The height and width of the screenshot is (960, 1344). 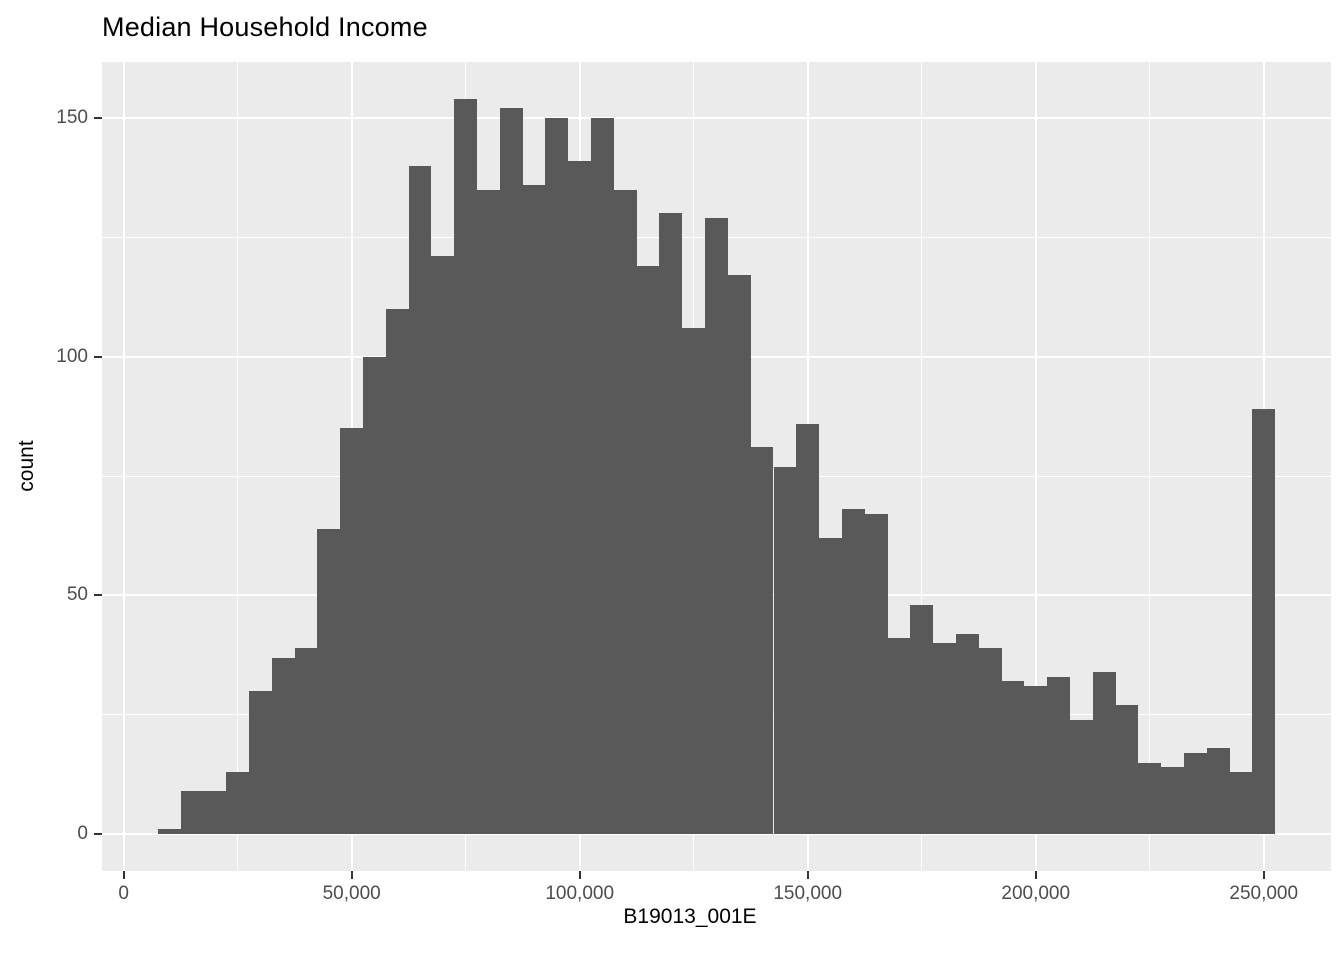 I want to click on x-tick-label: 0, so click(x=123, y=893).